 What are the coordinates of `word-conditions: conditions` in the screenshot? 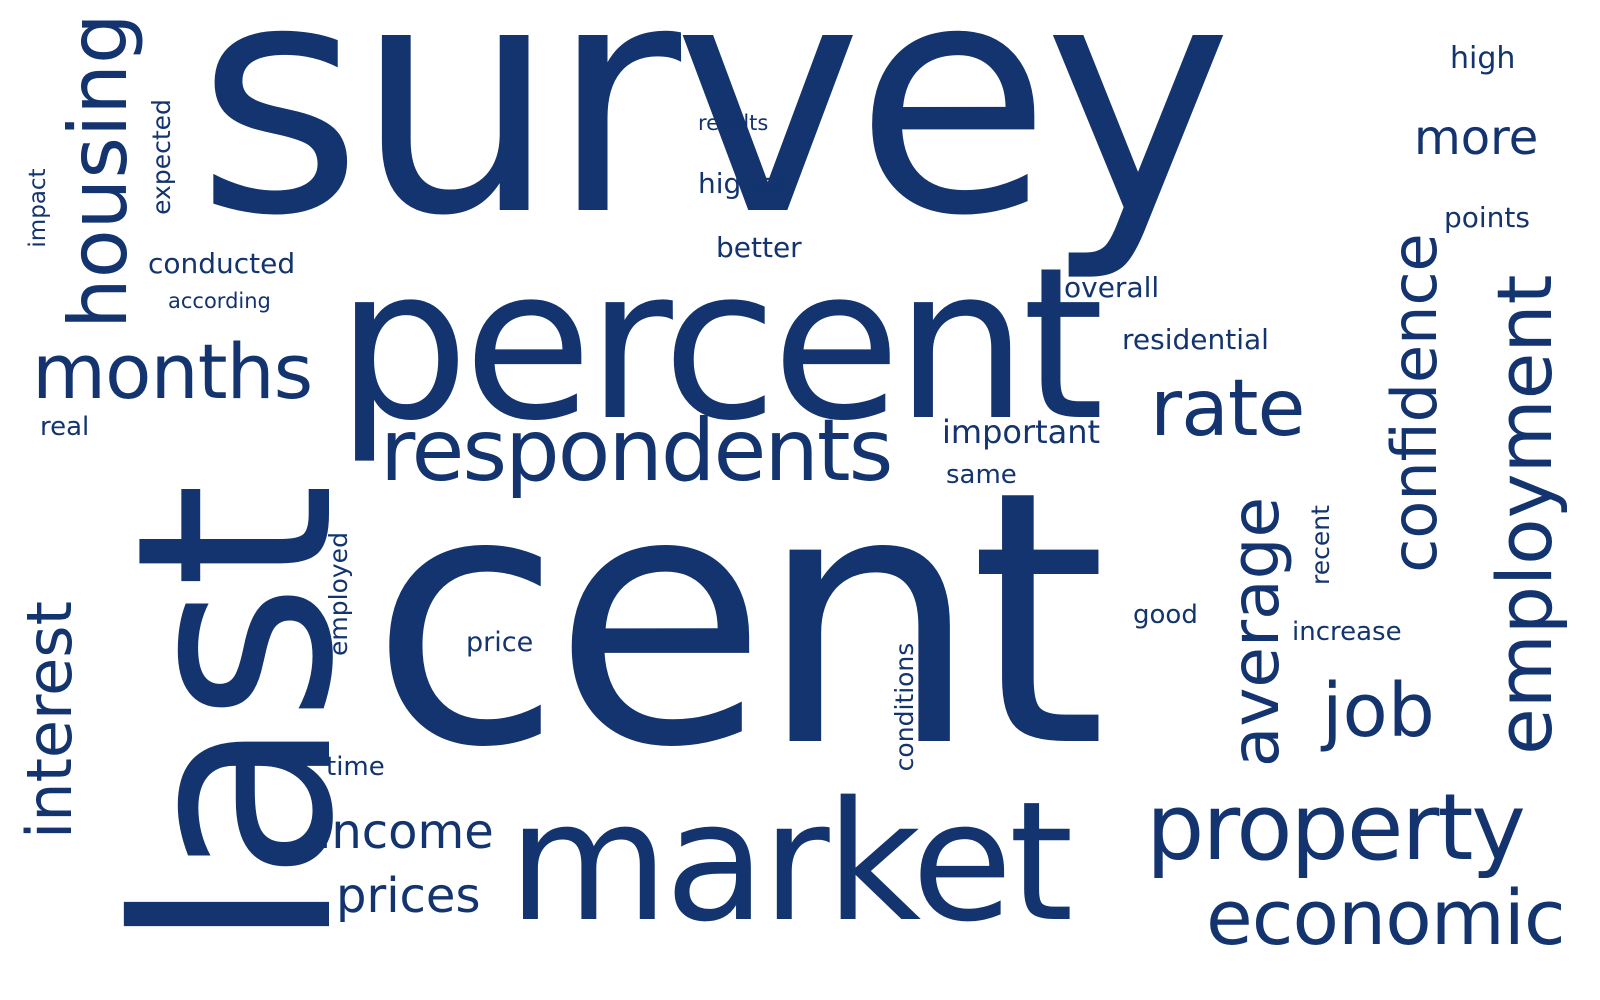 It's located at (904, 707).